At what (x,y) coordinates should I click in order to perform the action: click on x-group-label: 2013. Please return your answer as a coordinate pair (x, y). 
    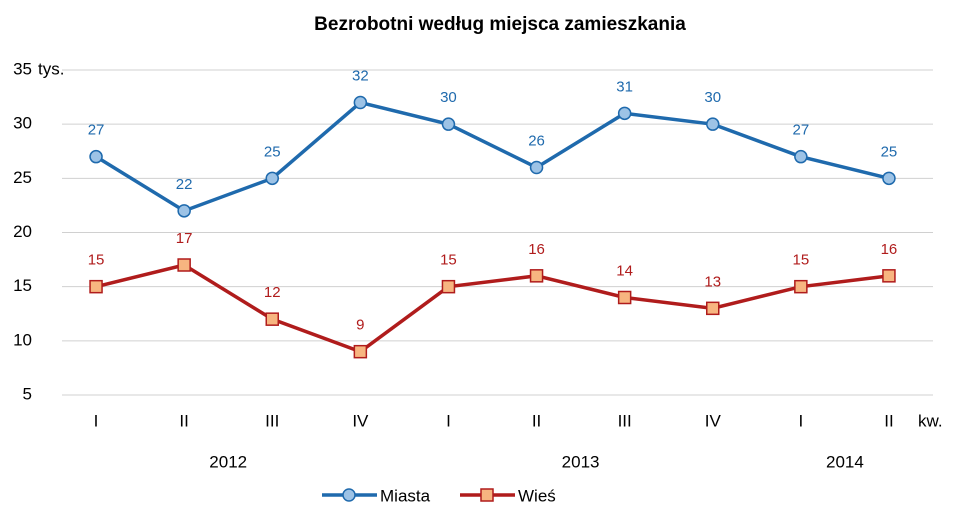
    Looking at the image, I should click on (581, 461).